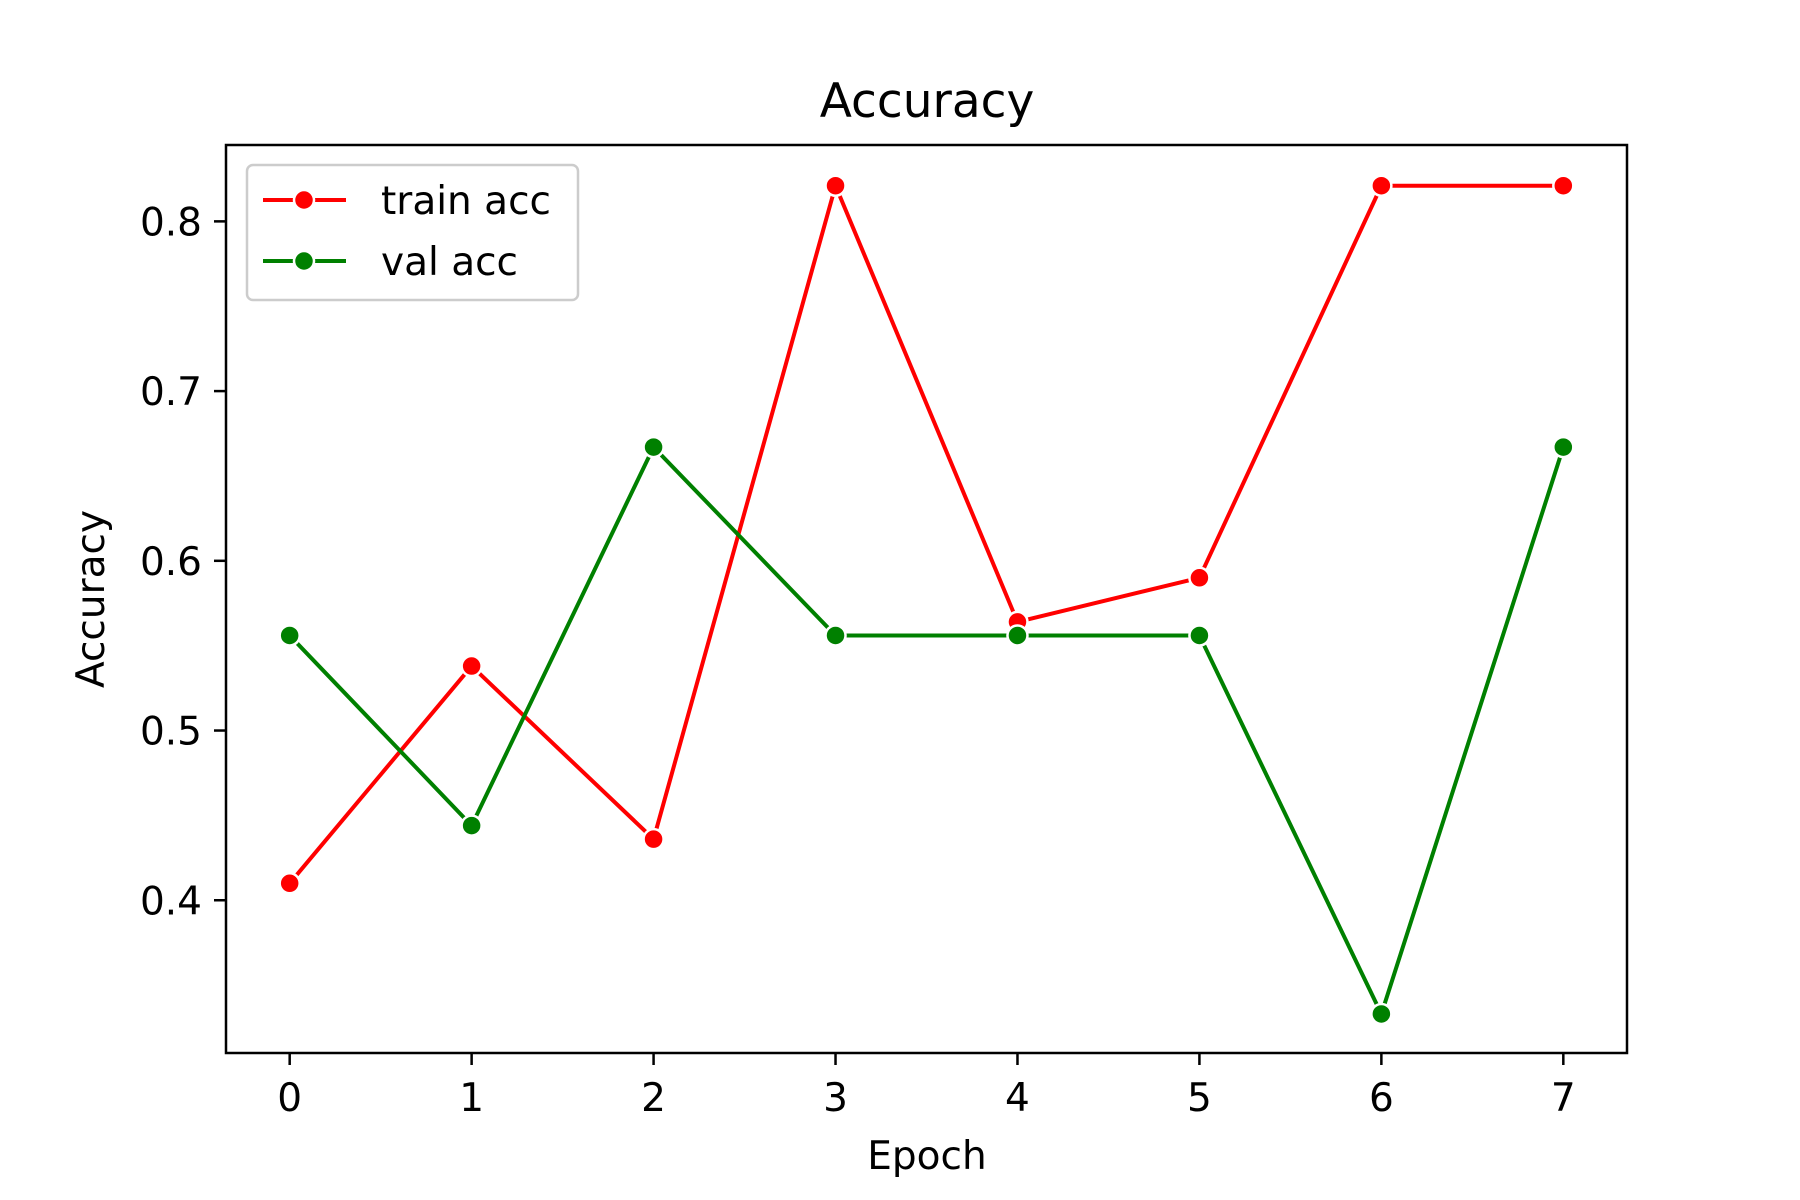 This screenshot has height=1200, width=1800. What do you see at coordinates (289, 1098) in the screenshot?
I see `x-tick-label: 0` at bounding box center [289, 1098].